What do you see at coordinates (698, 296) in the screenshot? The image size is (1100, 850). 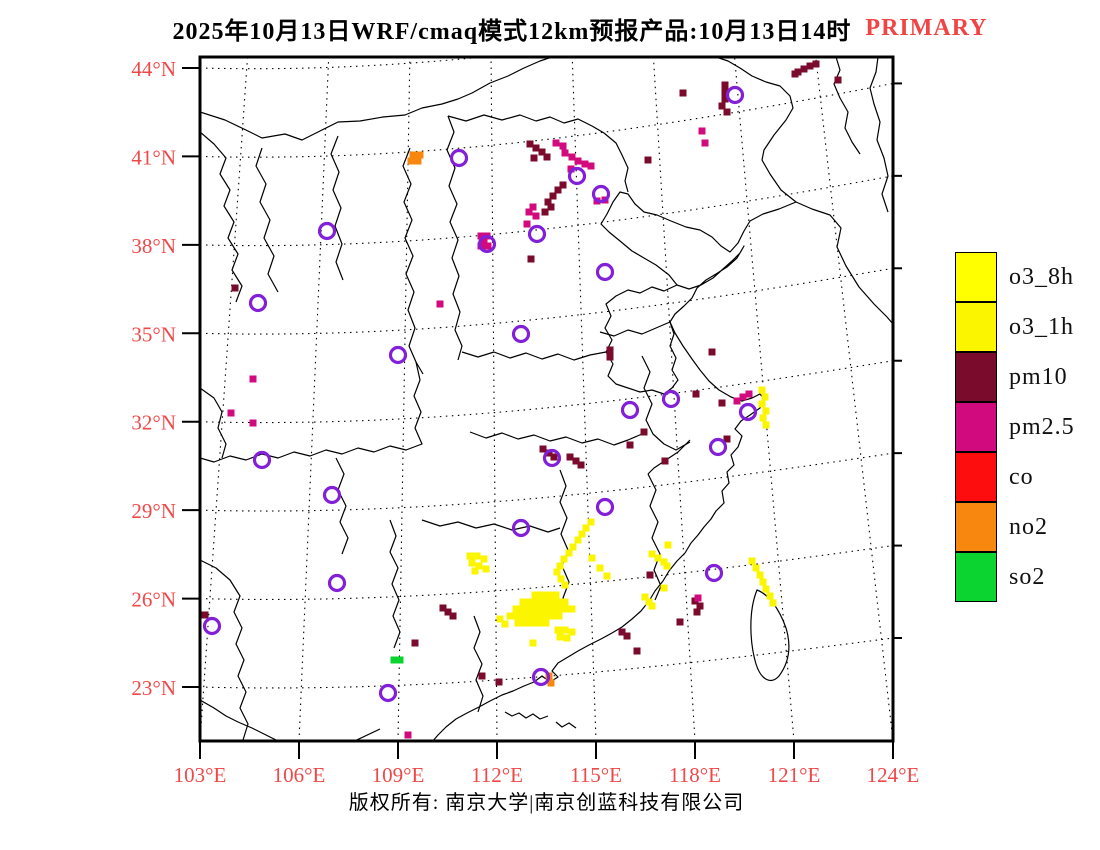 I see `coastline-bohai-shandong-jiangsu` at bounding box center [698, 296].